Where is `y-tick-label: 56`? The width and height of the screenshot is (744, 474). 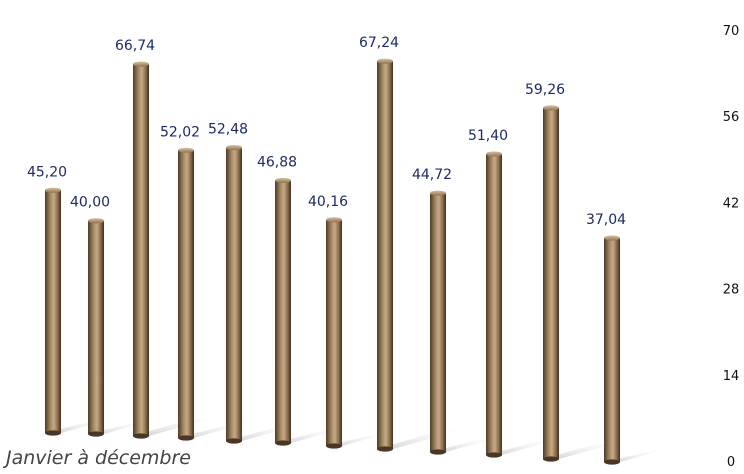
y-tick-label: 56 is located at coordinates (731, 117).